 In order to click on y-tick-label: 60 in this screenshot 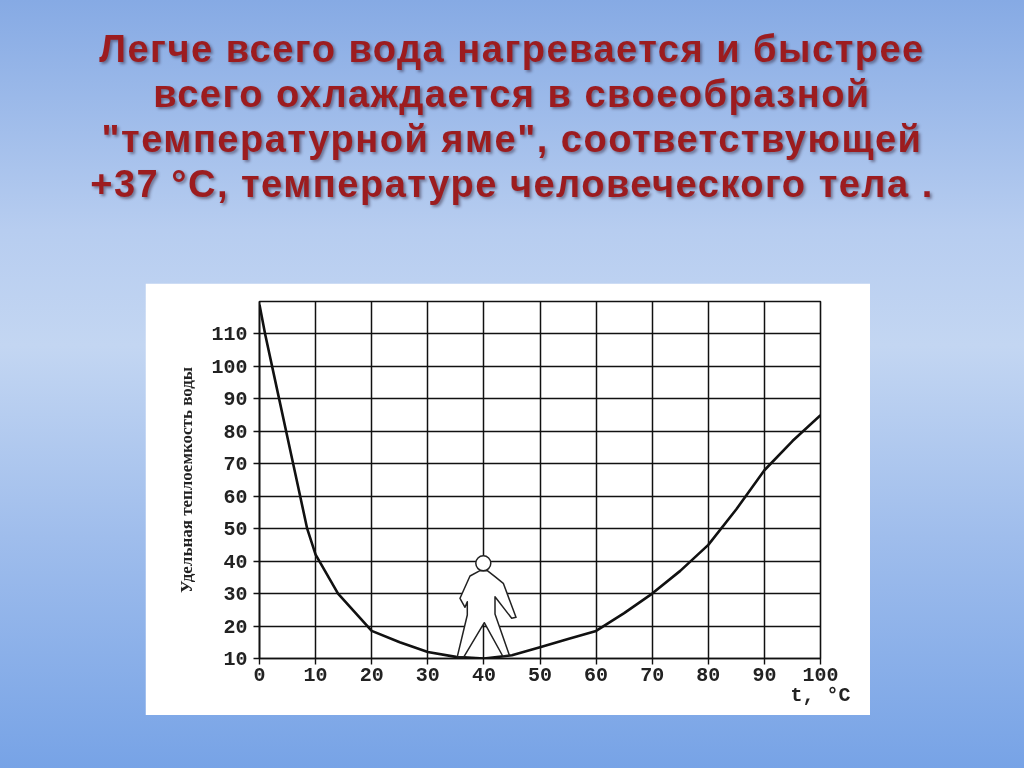, I will do `click(235, 497)`.